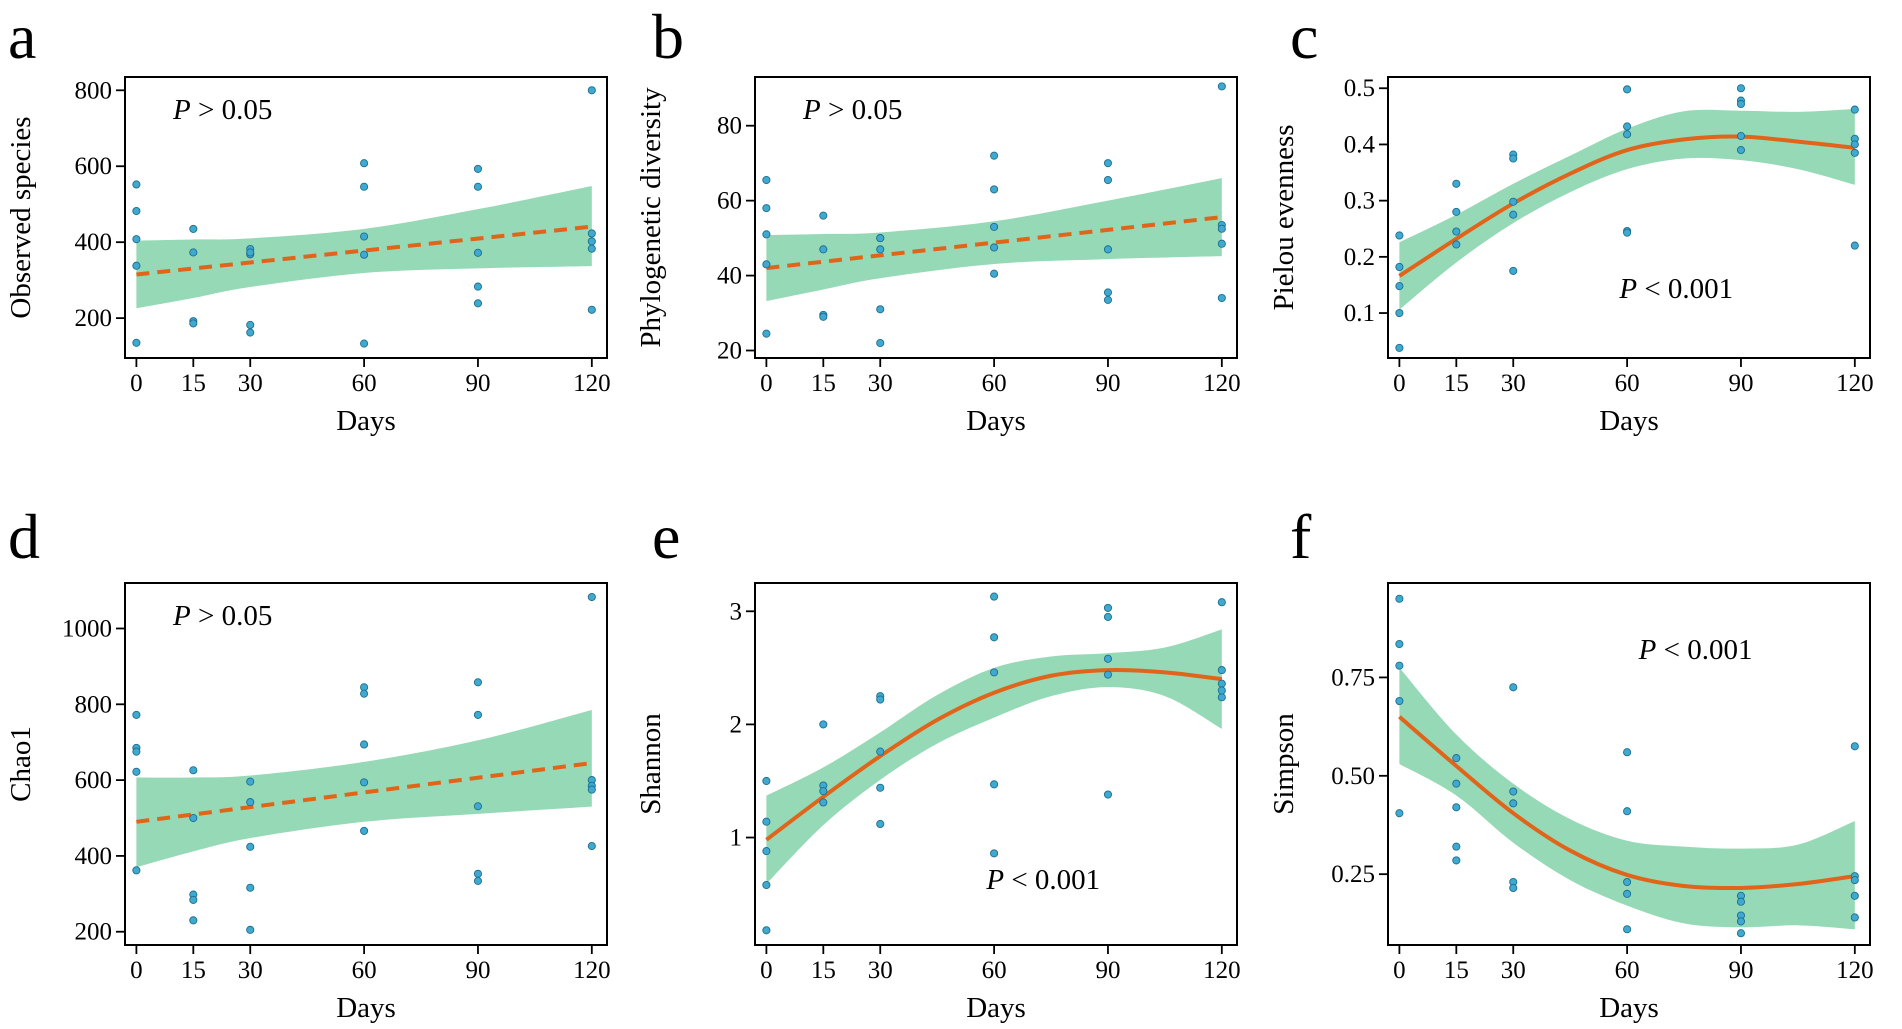  I want to click on p-value-annotation: P > 0.05, so click(222, 110).